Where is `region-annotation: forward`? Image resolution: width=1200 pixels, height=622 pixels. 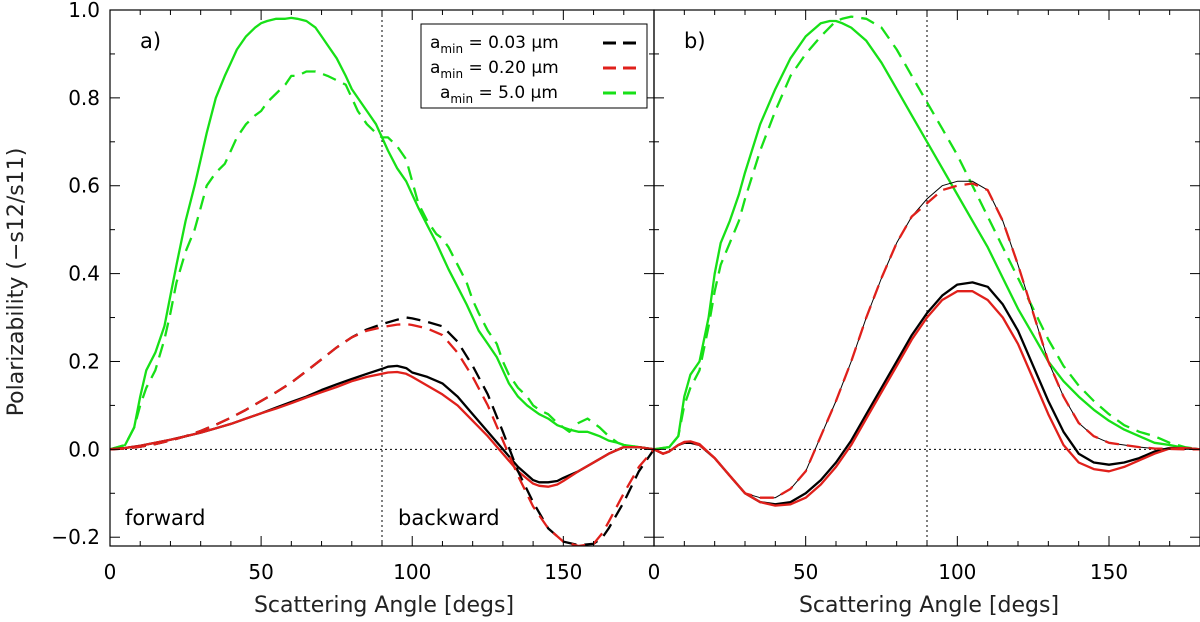
region-annotation: forward is located at coordinates (165, 518).